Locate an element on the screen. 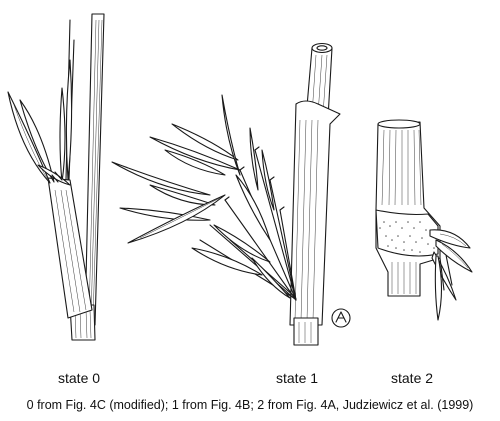 The image size is (500, 421). state-2-node-band is located at coordinates (407, 233).